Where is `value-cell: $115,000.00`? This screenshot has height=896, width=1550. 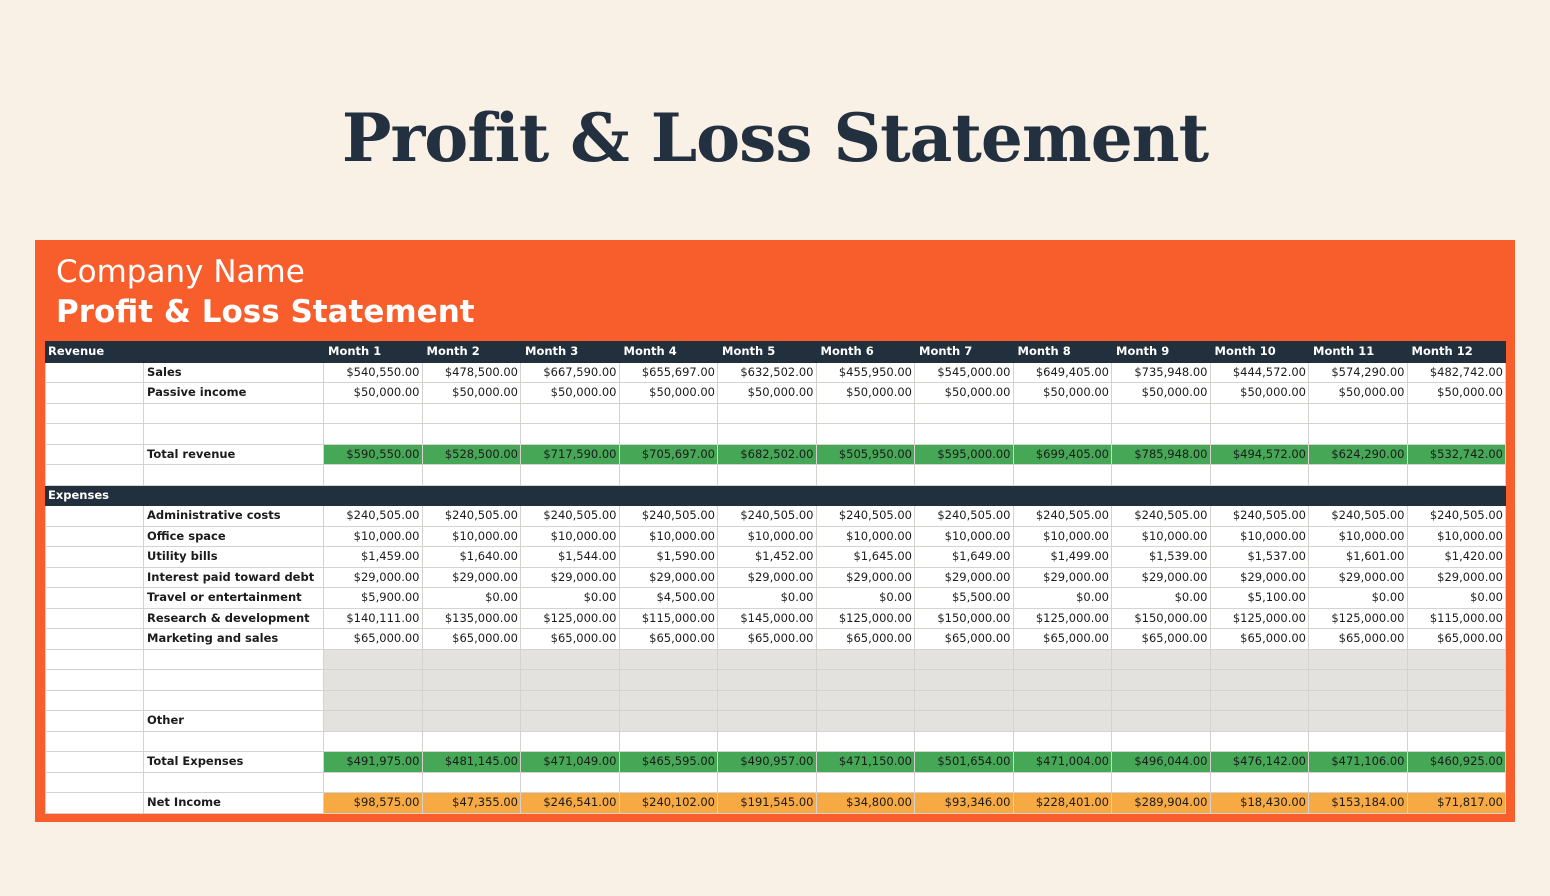 value-cell: $115,000.00 is located at coordinates (1456, 618).